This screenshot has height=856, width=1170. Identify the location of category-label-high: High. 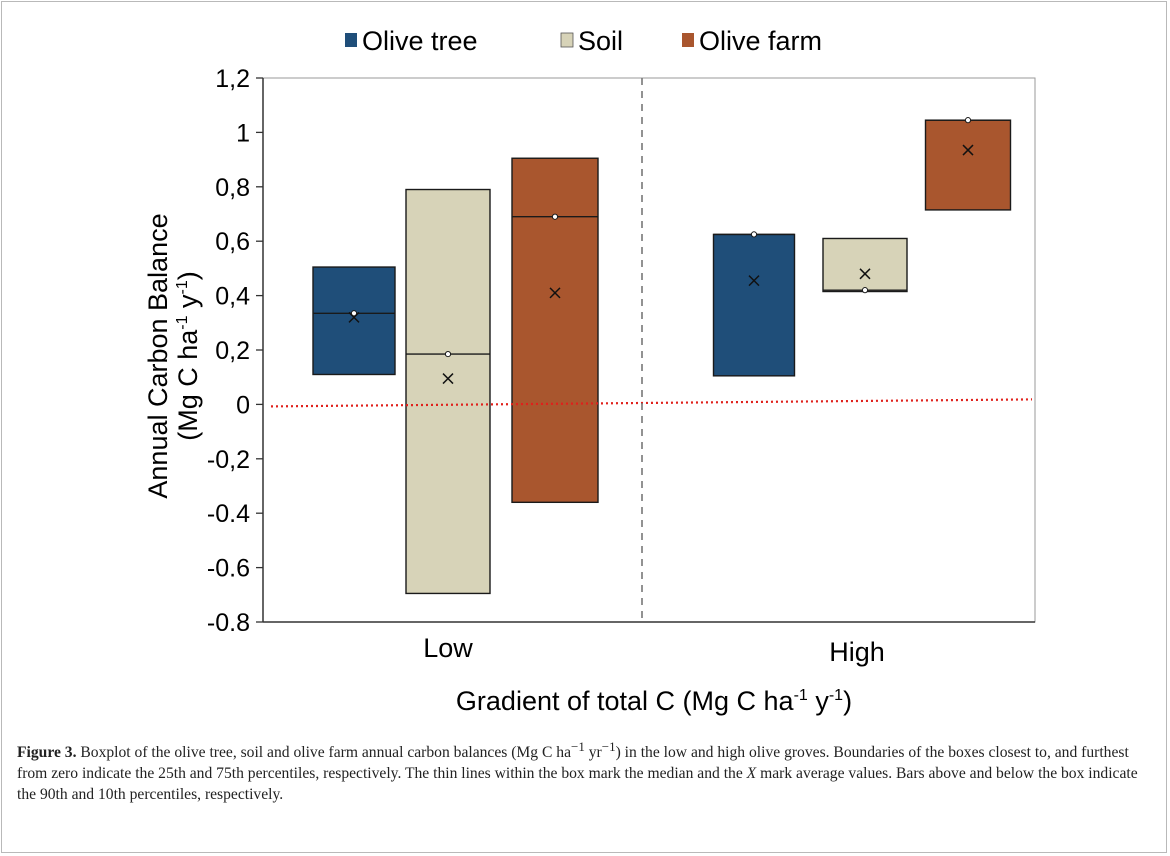
(857, 652).